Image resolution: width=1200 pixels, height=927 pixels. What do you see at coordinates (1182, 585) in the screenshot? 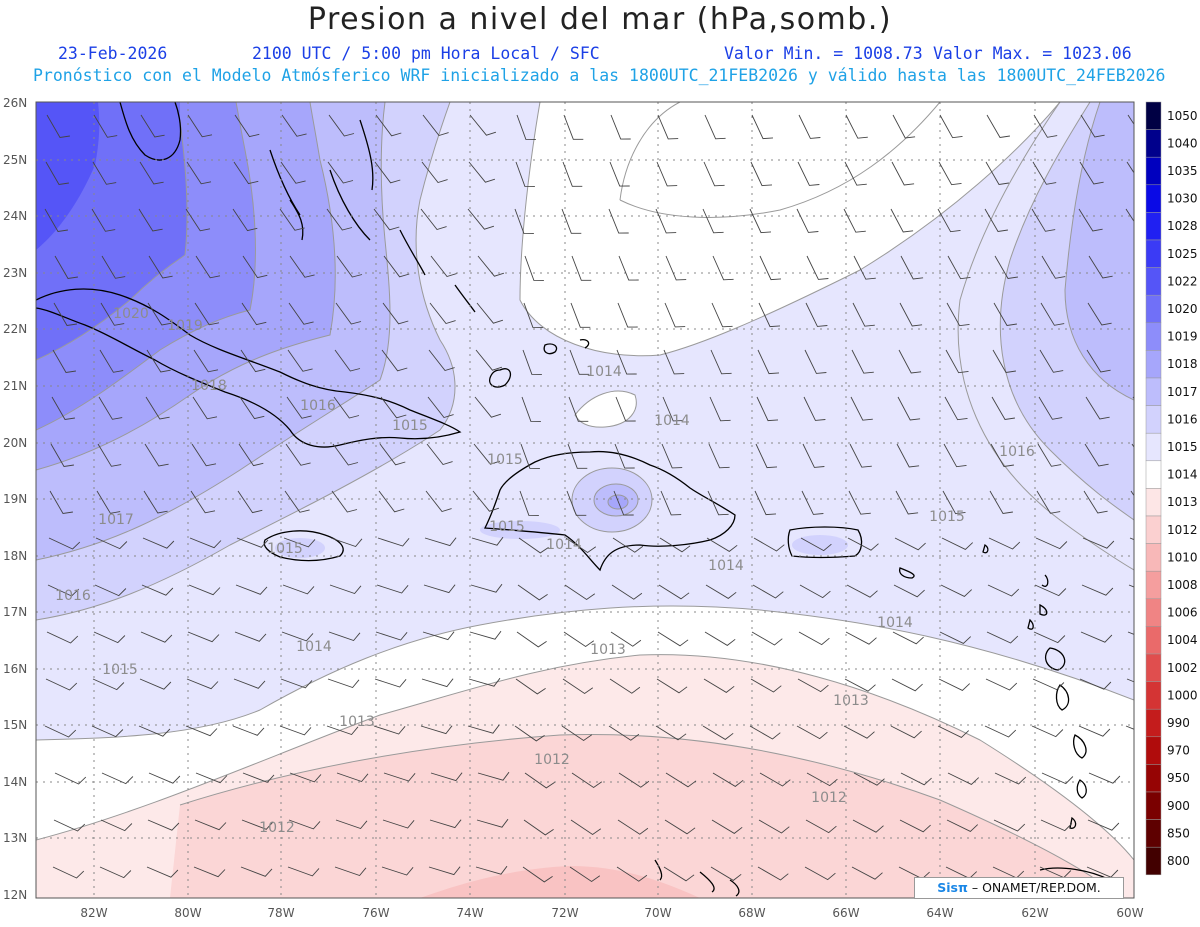
I see `colorbar-label: 1008` at bounding box center [1182, 585].